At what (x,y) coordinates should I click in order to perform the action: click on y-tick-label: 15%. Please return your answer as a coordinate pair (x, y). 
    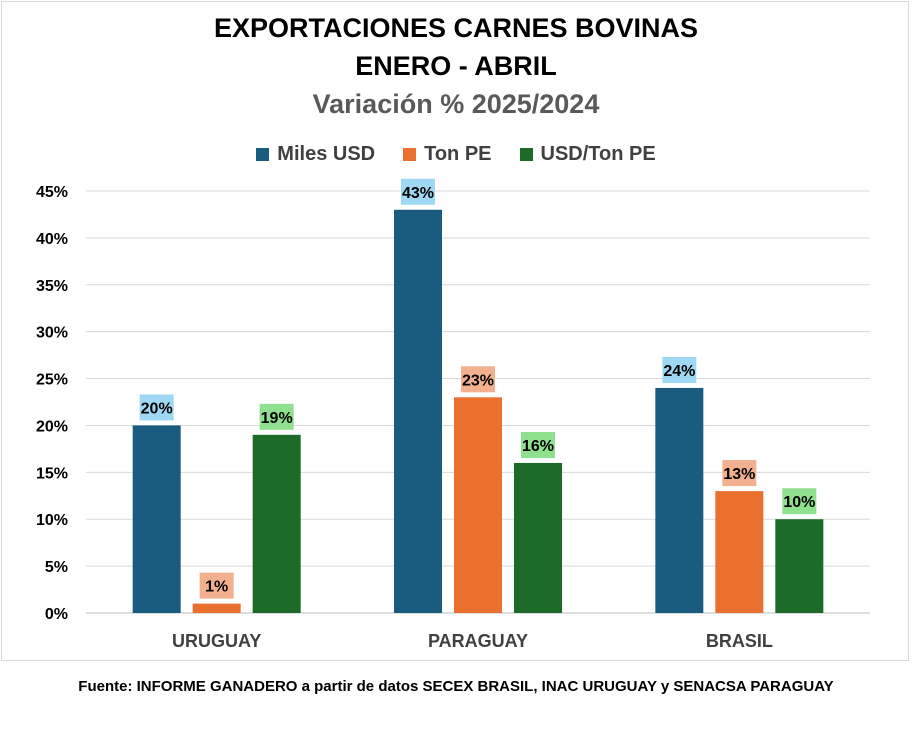
    Looking at the image, I should click on (52, 473).